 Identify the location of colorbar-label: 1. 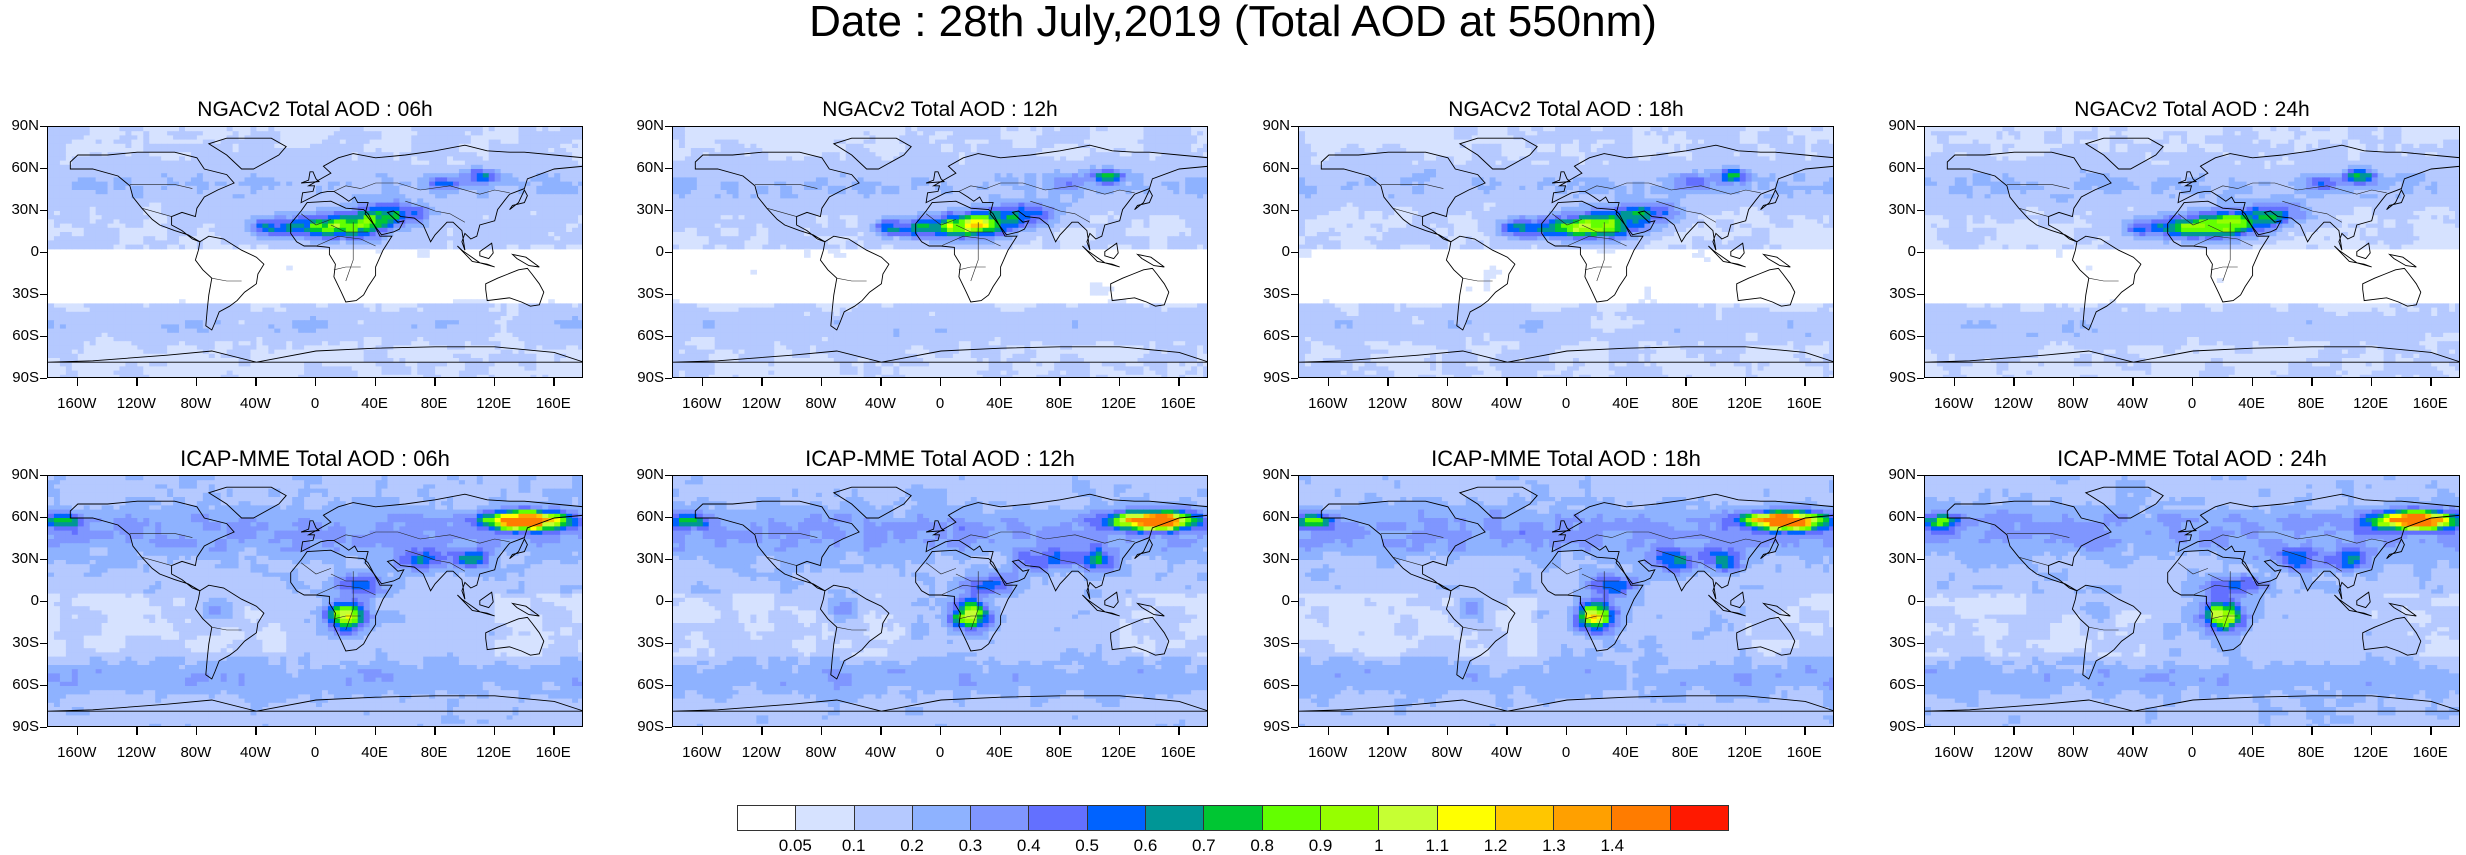
(1379, 846).